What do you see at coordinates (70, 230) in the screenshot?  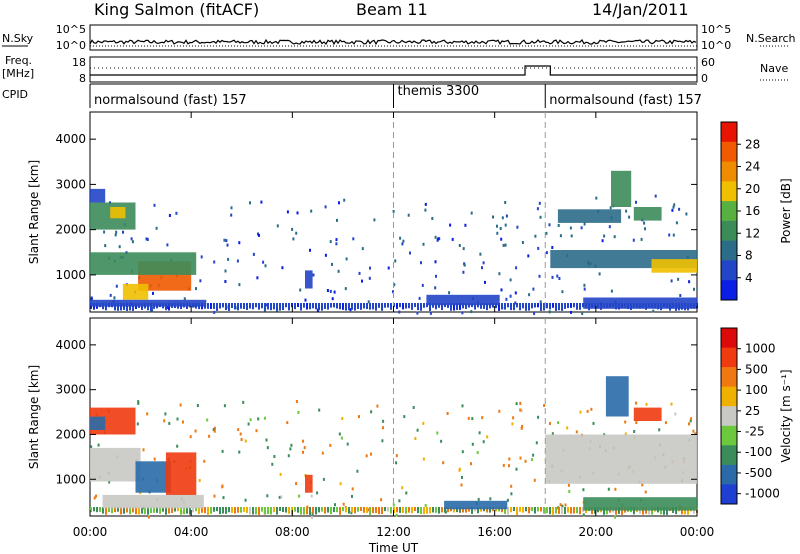 I see `y-tick-label: 2000` at bounding box center [70, 230].